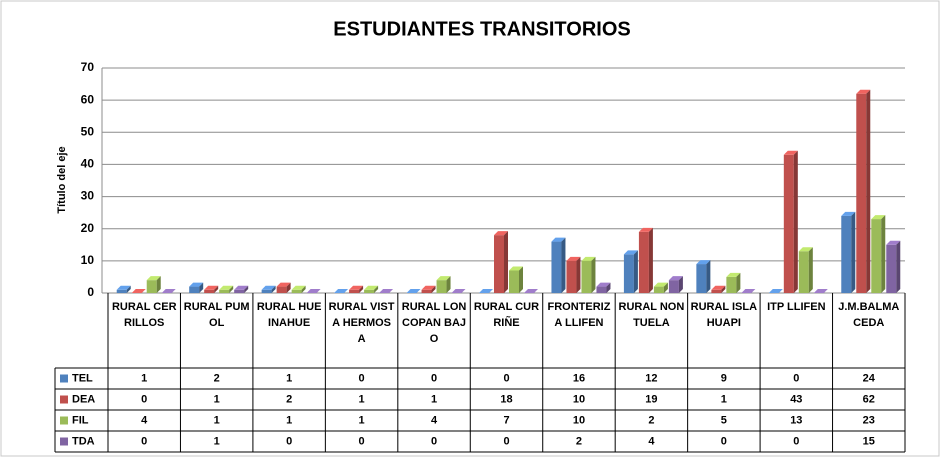  I want to click on x-tick-label-box: RURAL HUEINAHUE, so click(289, 315).